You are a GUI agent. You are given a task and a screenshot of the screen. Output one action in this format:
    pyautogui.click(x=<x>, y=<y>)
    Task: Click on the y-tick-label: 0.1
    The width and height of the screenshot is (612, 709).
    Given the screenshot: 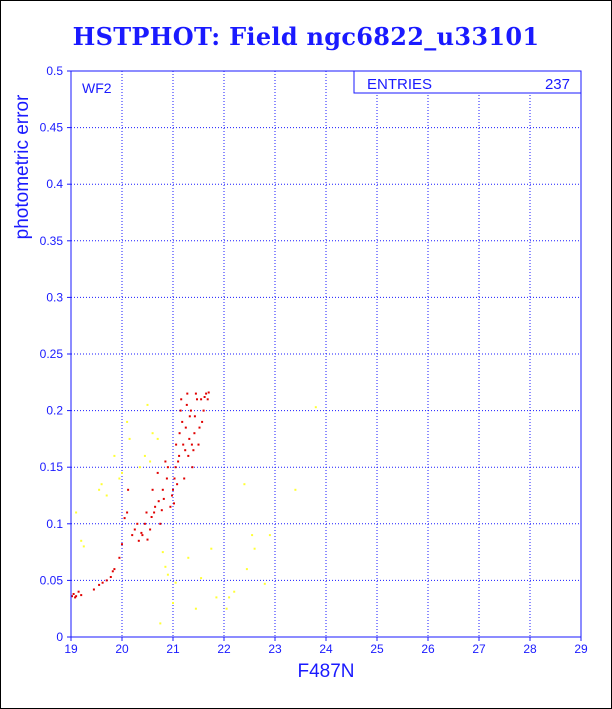 What is the action you would take?
    pyautogui.click(x=54, y=524)
    